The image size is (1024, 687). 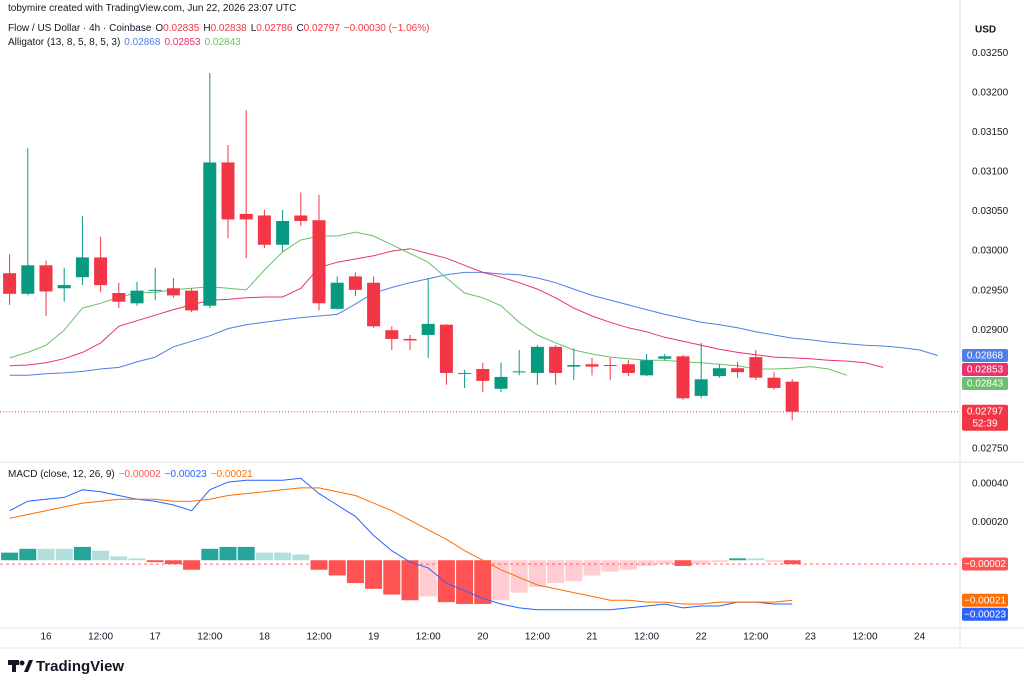 I want to click on x-tick-label: 22, so click(x=702, y=637).